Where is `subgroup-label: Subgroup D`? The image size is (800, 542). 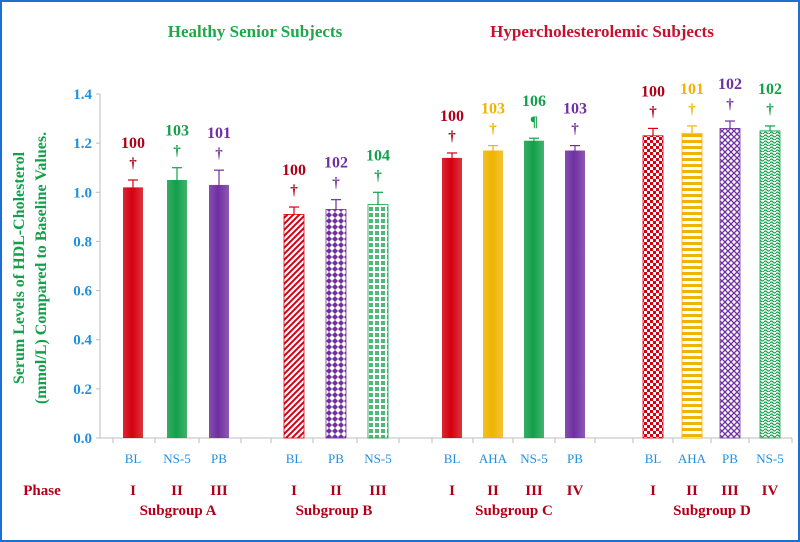 subgroup-label: Subgroup D is located at coordinates (712, 511).